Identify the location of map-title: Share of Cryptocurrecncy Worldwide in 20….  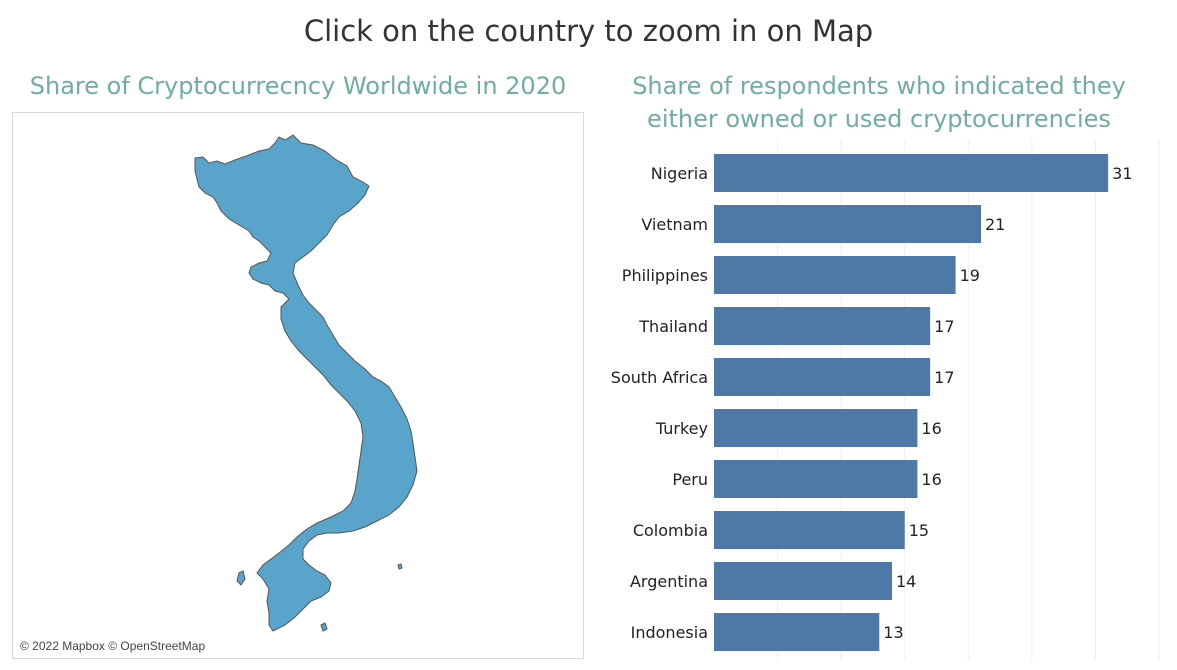
(298, 86).